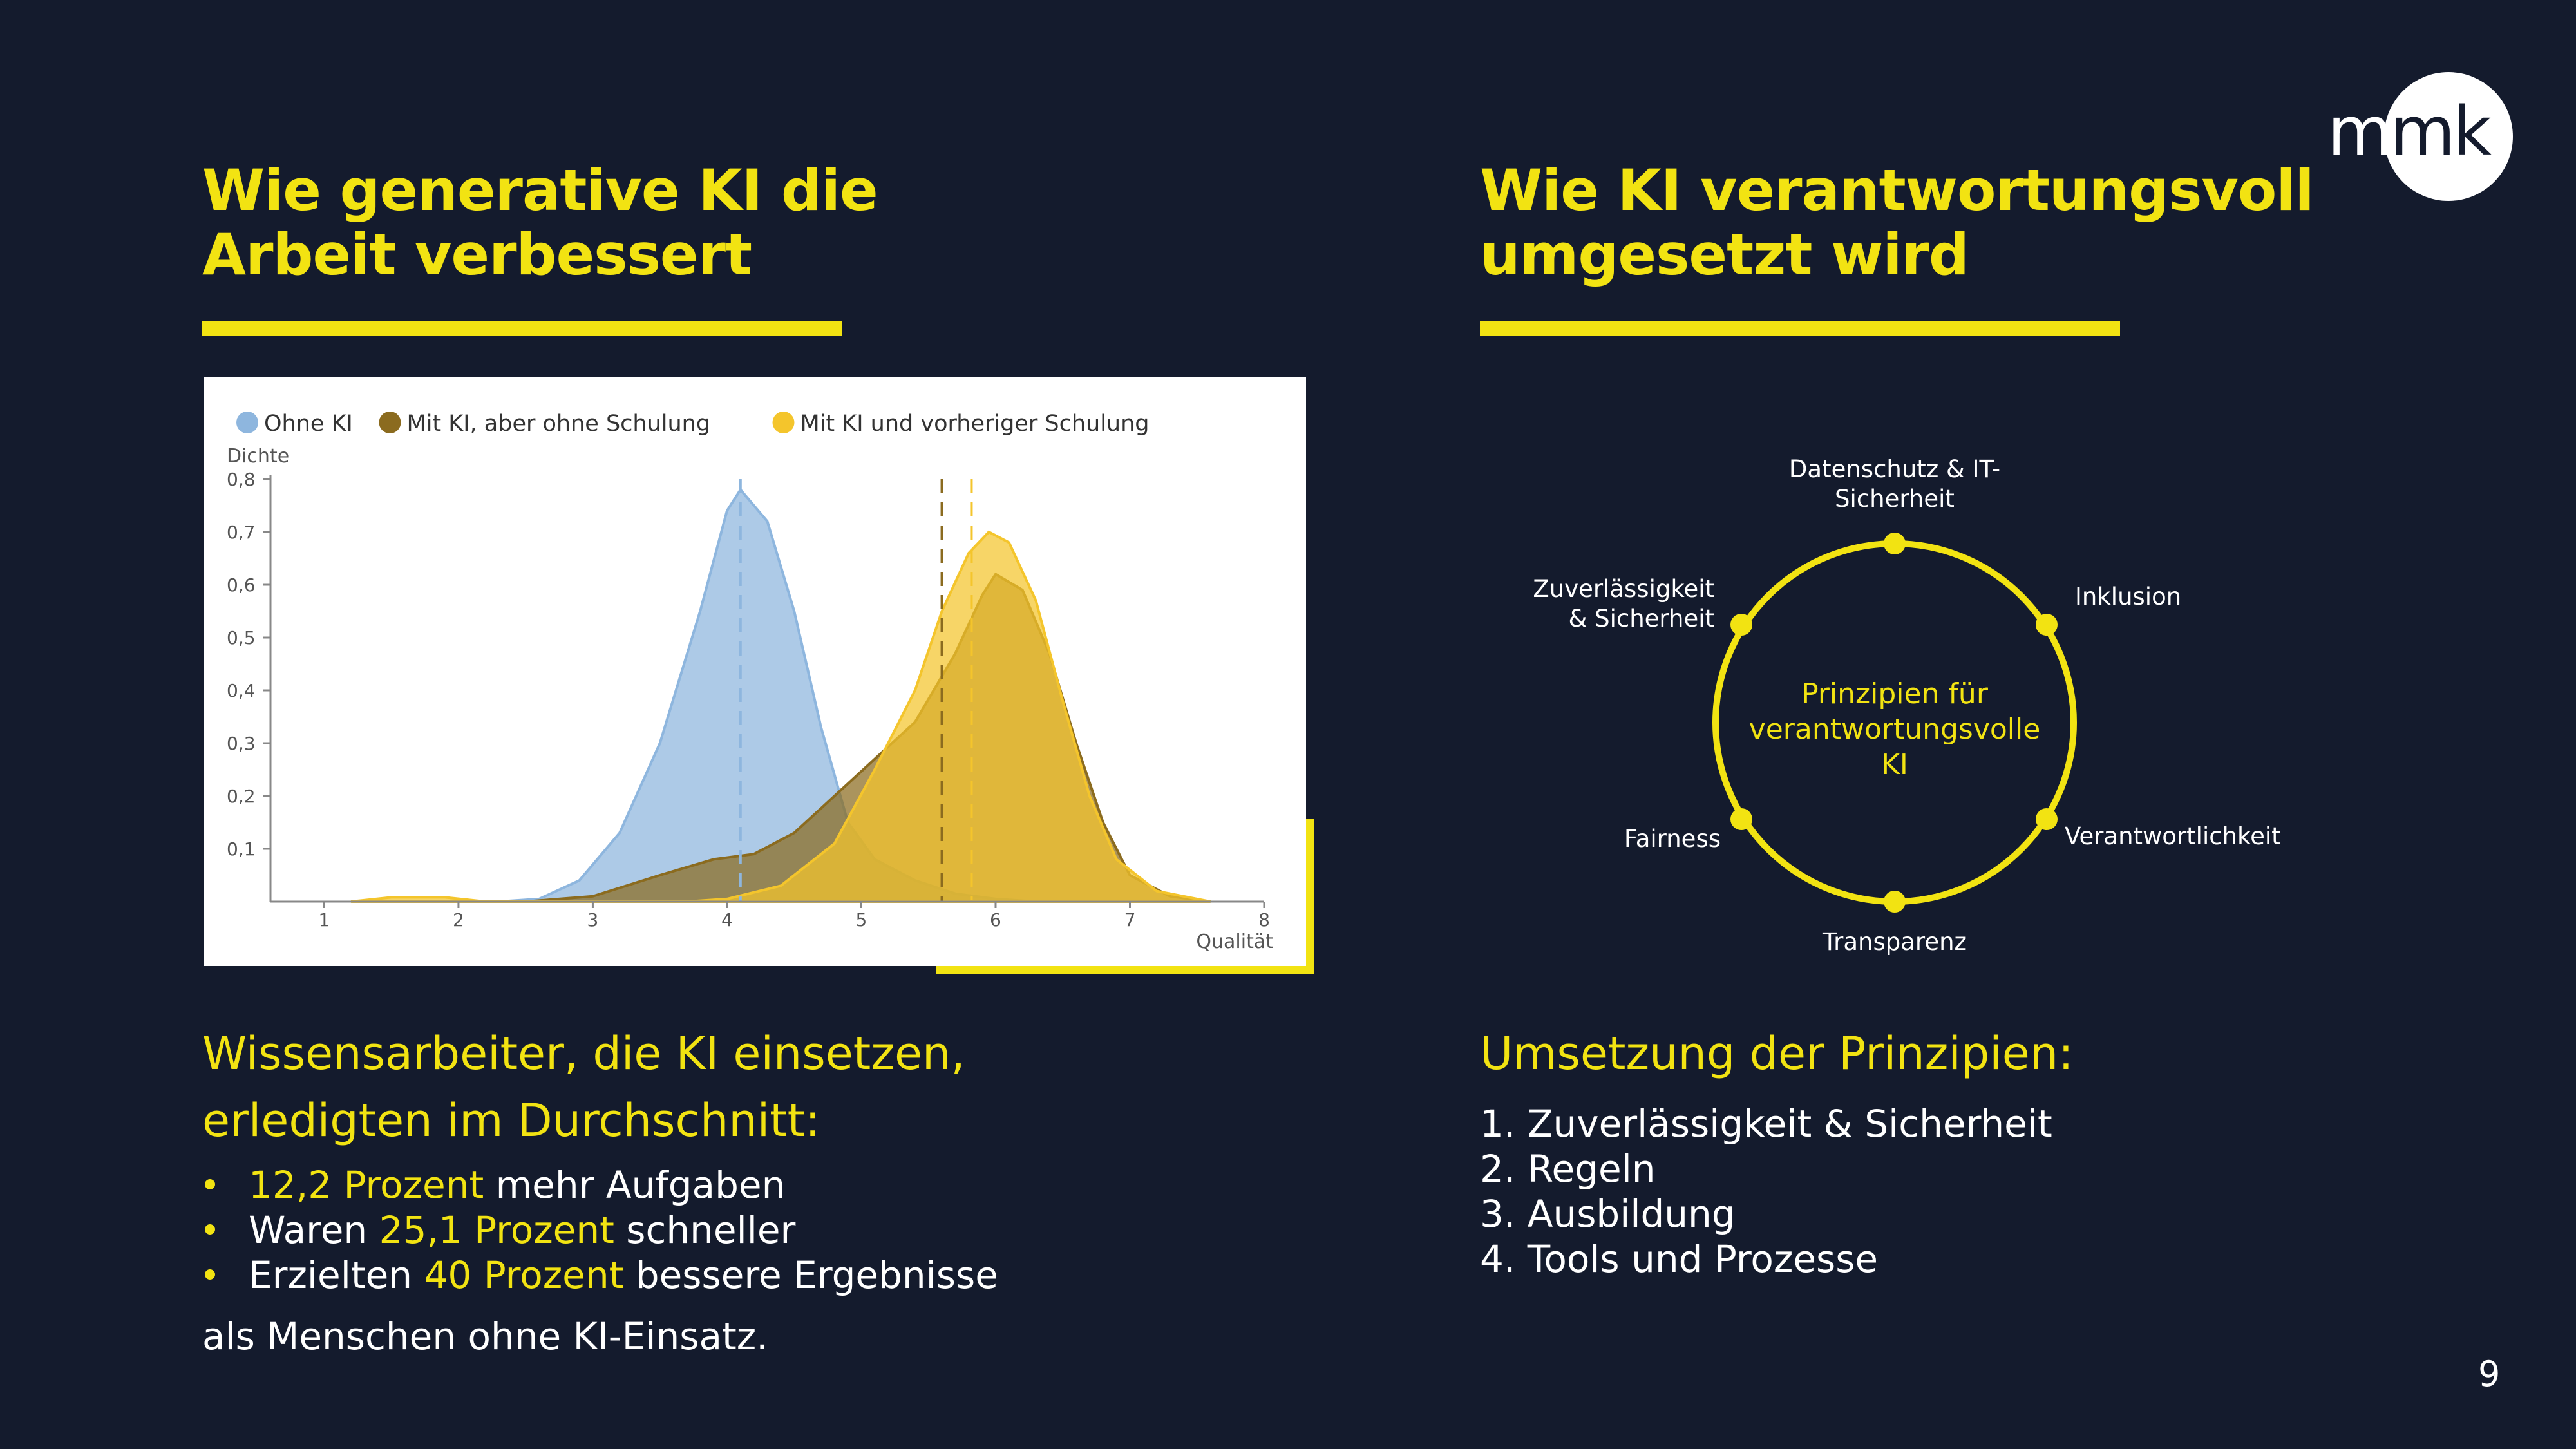 The width and height of the screenshot is (2576, 1449). I want to click on node-dot-bottom, so click(1895, 902).